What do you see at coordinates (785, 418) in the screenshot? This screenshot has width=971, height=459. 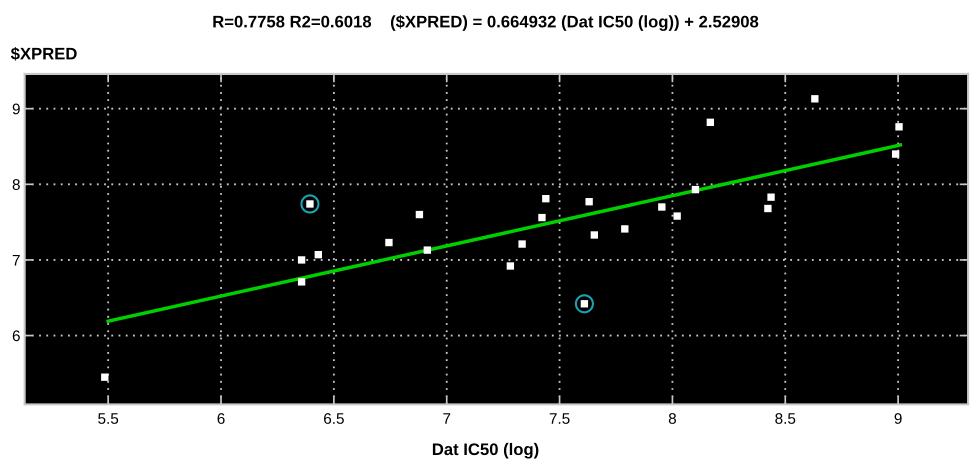 I see `x-tick-label: 8.5` at bounding box center [785, 418].